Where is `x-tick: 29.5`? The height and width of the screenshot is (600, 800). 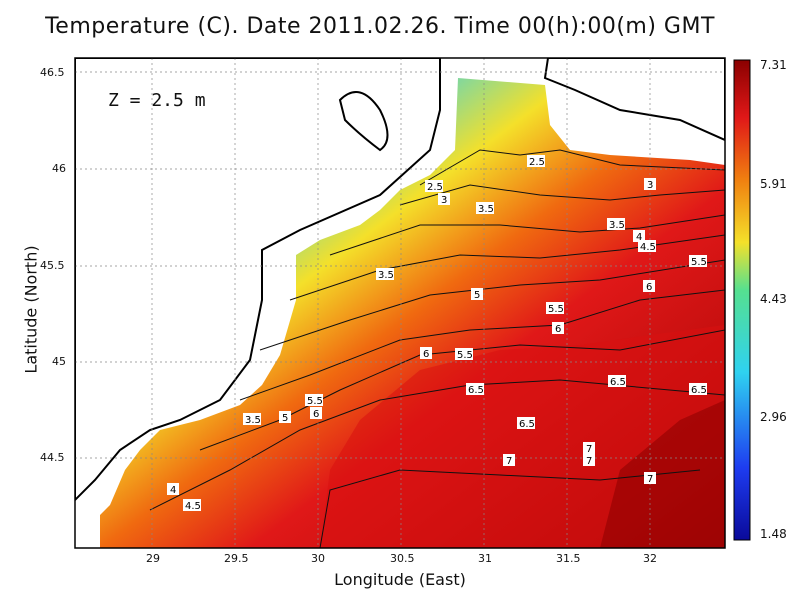 x-tick: 29.5 is located at coordinates (236, 558).